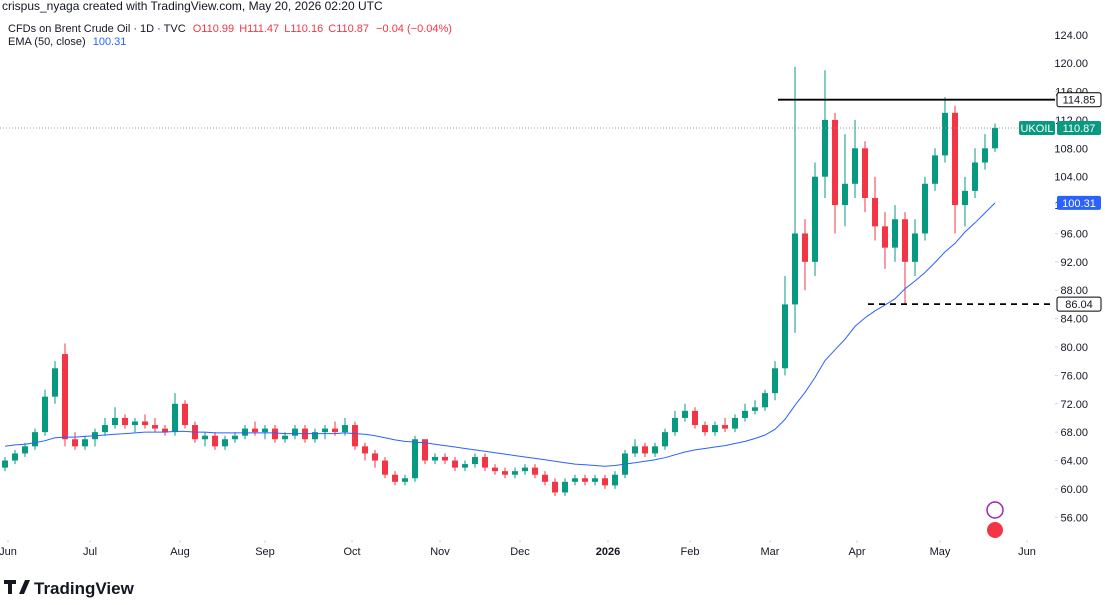 This screenshot has height=605, width=1105. I want to click on level-label: 86.04, so click(1079, 305).